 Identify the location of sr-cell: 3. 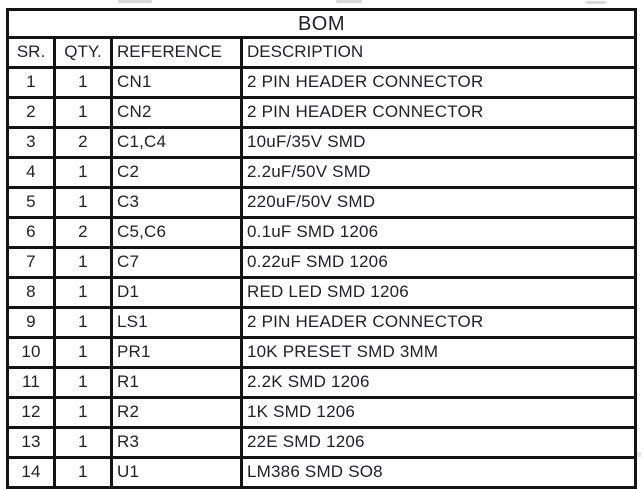
(31, 142).